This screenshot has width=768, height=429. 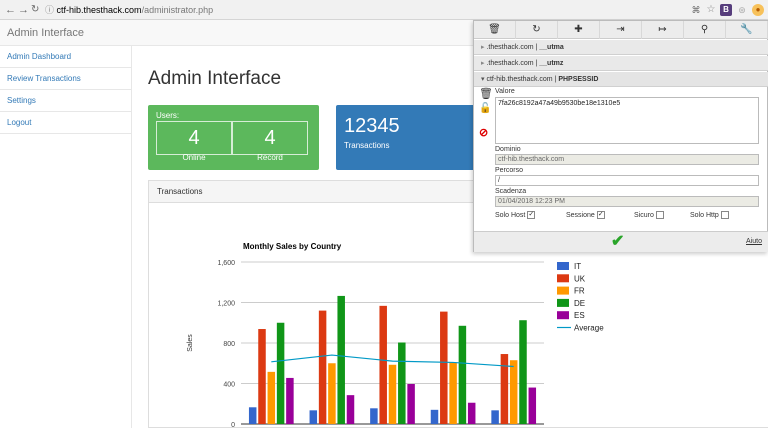 What do you see at coordinates (537, 30) in the screenshot?
I see `refresh-icon: ↻` at bounding box center [537, 30].